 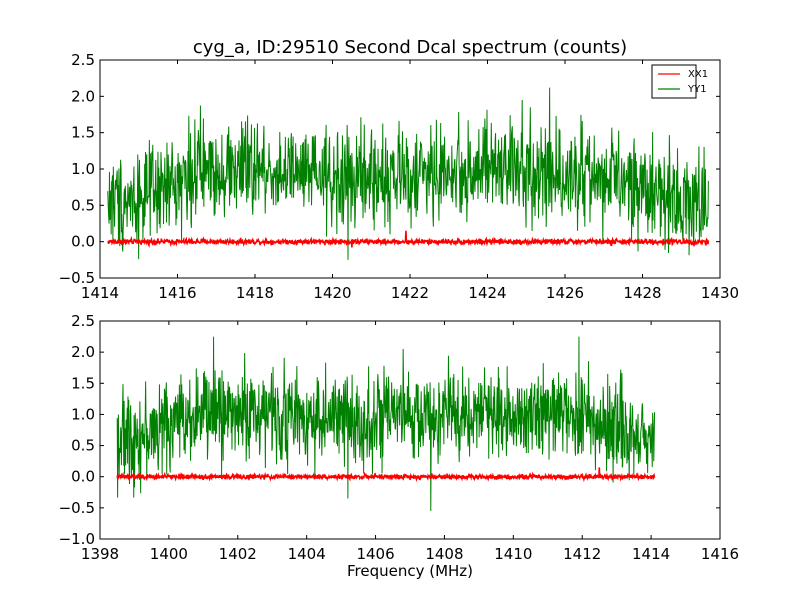 What do you see at coordinates (386, 475) in the screenshot?
I see `series-xx1-bottom` at bounding box center [386, 475].